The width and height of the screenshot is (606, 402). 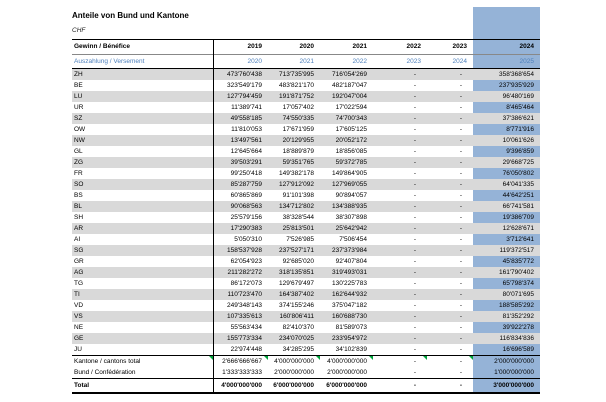 What do you see at coordinates (240, 217) in the screenshot?
I see `value-cell: 25'579'156` at bounding box center [240, 217].